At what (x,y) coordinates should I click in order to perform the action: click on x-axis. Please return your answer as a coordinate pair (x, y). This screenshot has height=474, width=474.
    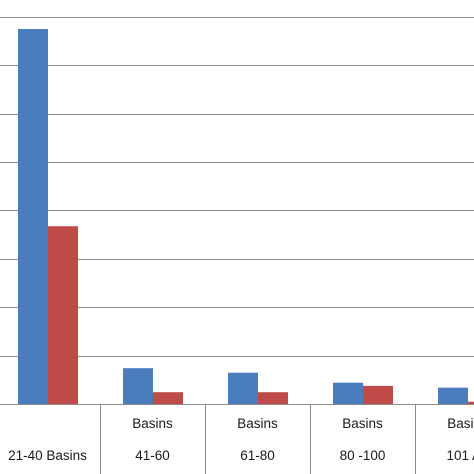
    Looking at the image, I should click on (237, 439).